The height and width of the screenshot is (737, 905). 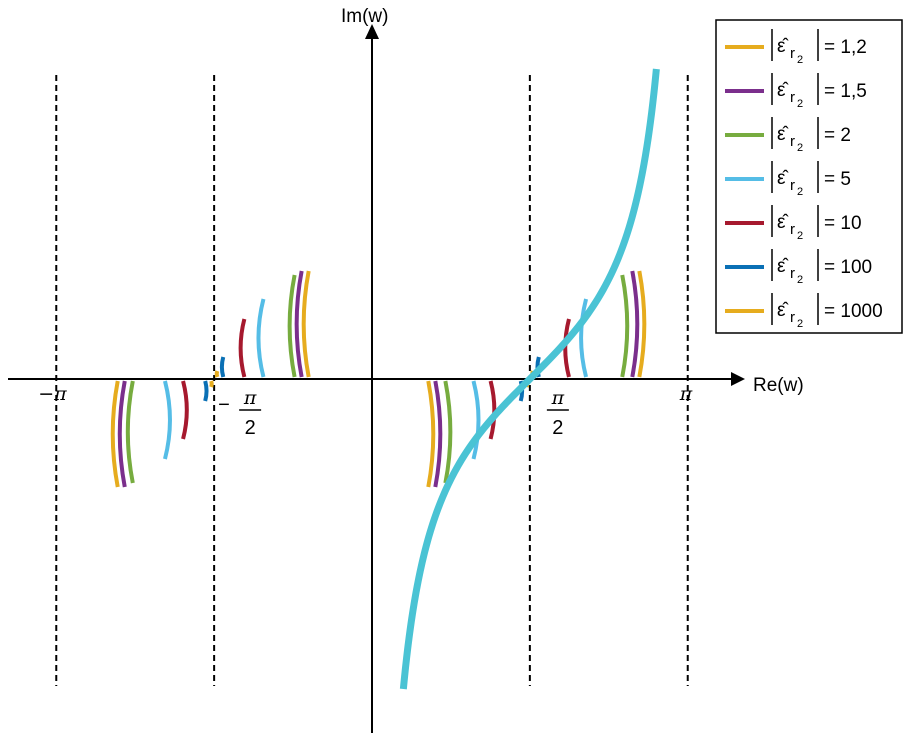 What do you see at coordinates (558, 398) in the screenshot?
I see `x-tick-numerator-2: π` at bounding box center [558, 398].